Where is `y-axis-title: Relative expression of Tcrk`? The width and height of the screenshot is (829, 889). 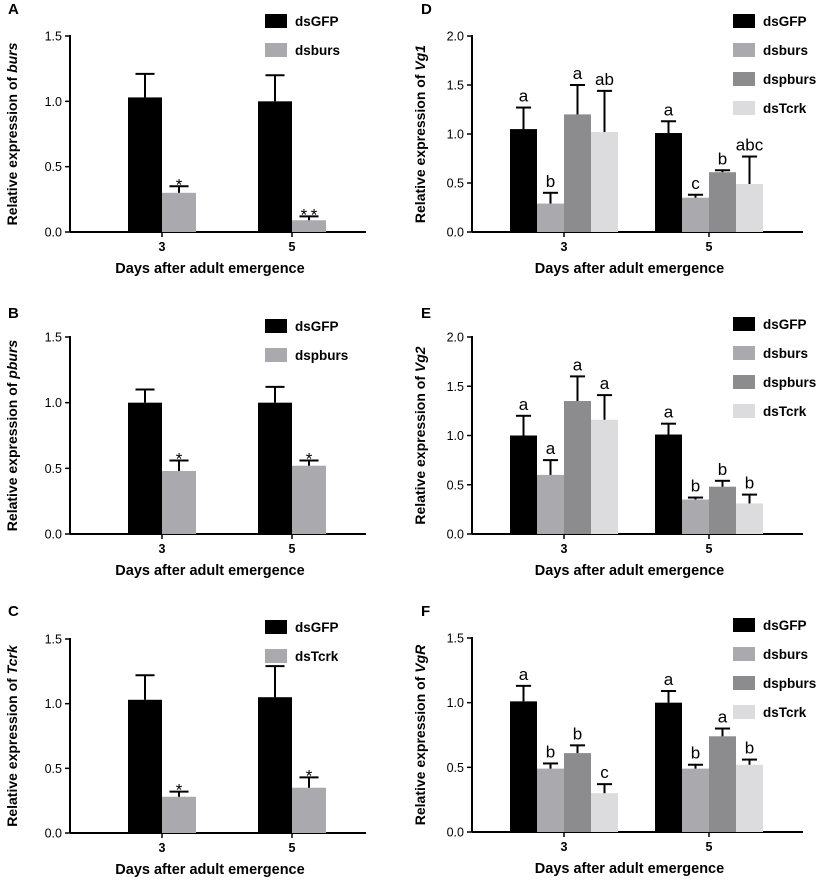
y-axis-title: Relative expression of Tcrk is located at coordinates (12, 735).